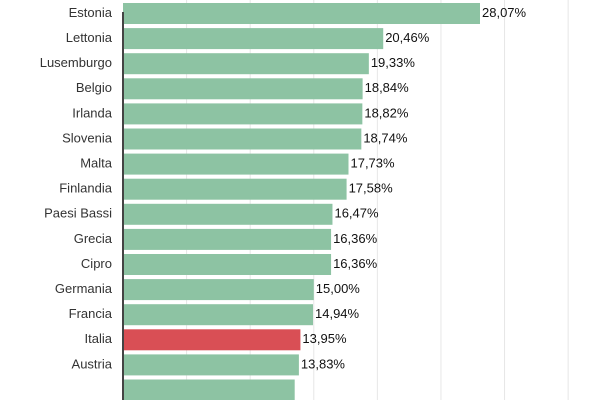 This screenshot has height=400, width=600. I want to click on bar-lettonia, so click(253, 39).